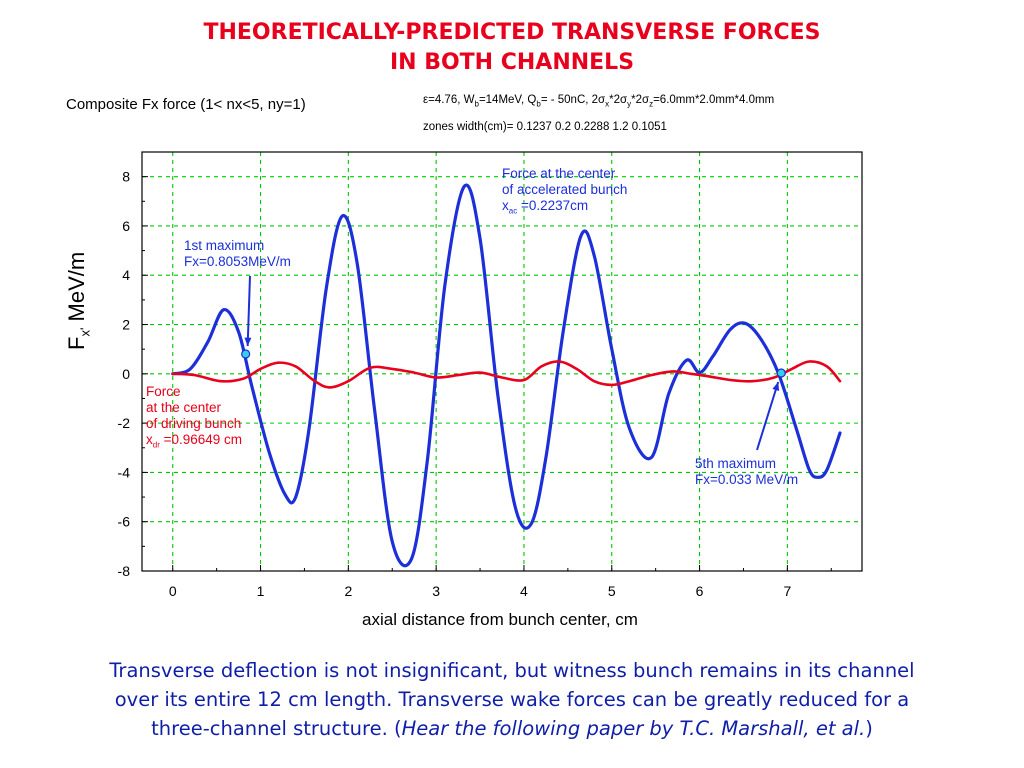 This screenshot has width=1024, height=768. I want to click on first-maximum-annotation: 1st maximum Fx=0.8053MeV/m, so click(237, 254).